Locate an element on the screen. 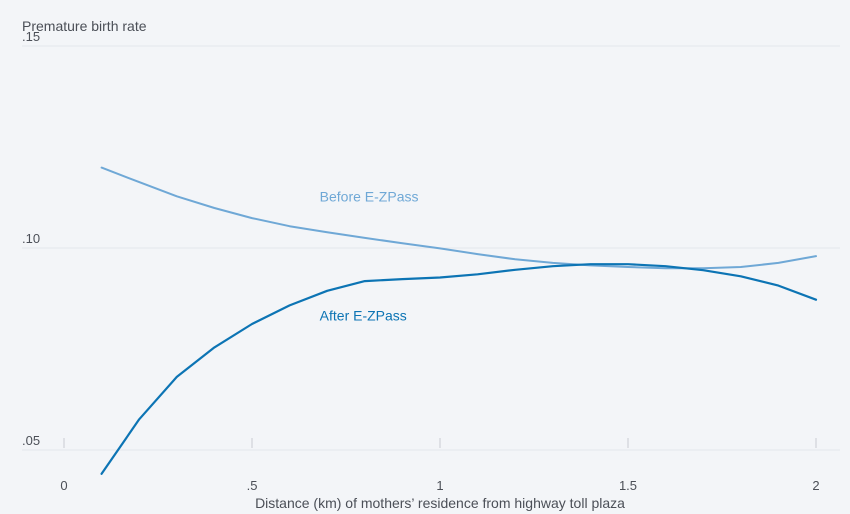 Image resolution: width=850 pixels, height=514 pixels. series-label-after: After E-ZPass is located at coordinates (363, 316).